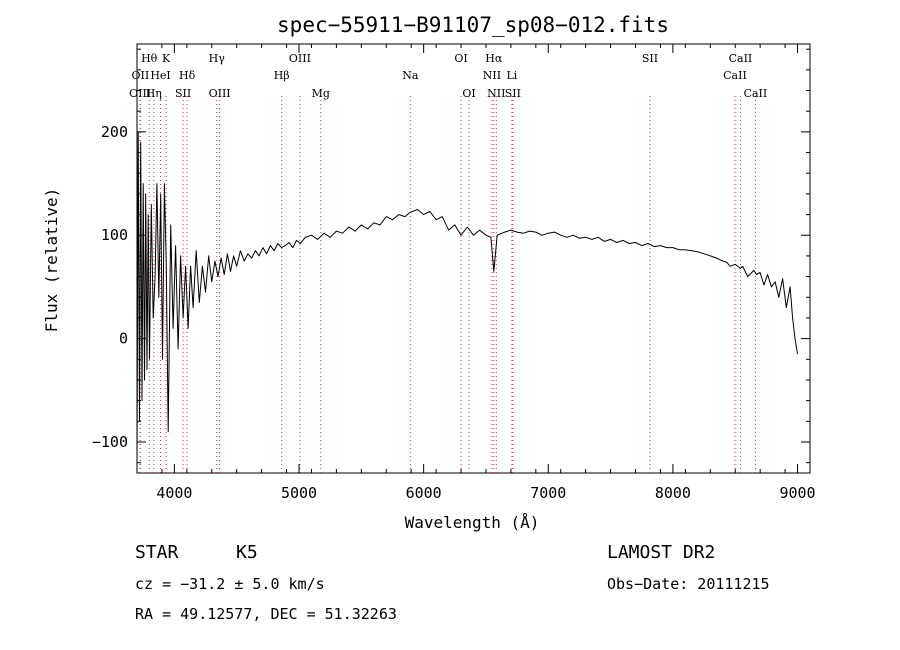 The height and width of the screenshot is (650, 900). What do you see at coordinates (282, 75) in the screenshot?
I see `line-label: Hβ` at bounding box center [282, 75].